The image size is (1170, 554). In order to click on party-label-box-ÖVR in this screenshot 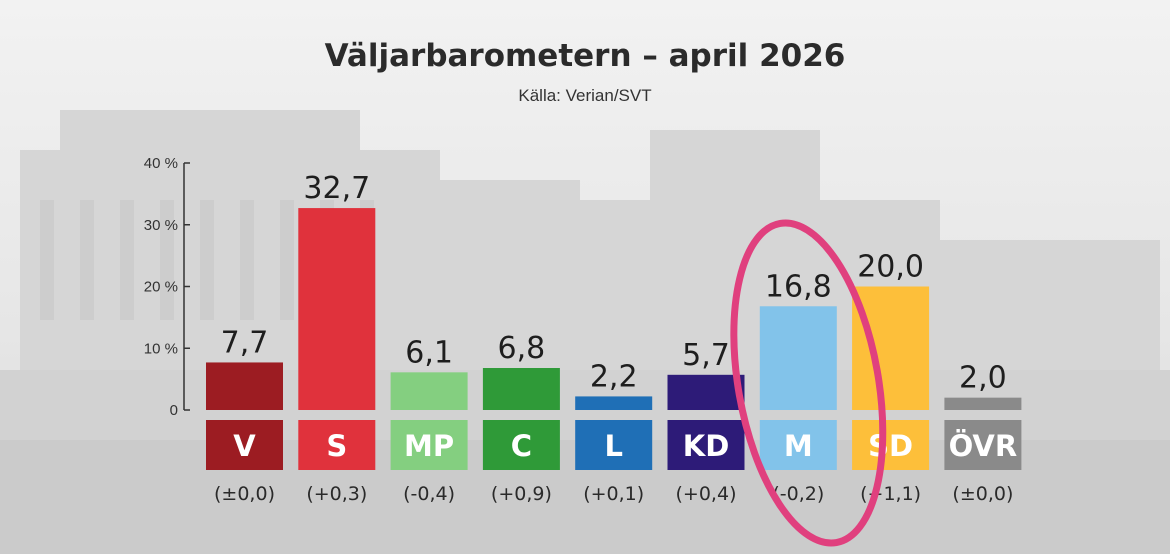, I will do `click(983, 445)`.